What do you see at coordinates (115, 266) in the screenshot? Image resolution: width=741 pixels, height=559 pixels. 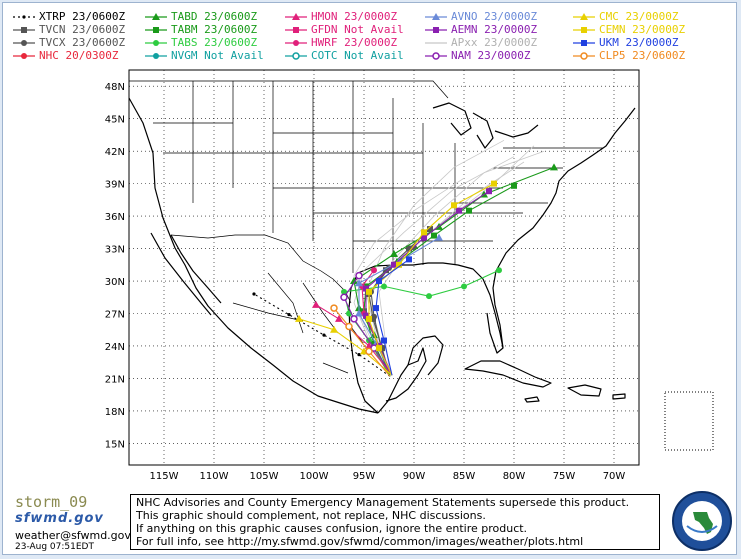 I see `latitude-labels: 48N 45N 42N 39N 36N 33N 30N 27N 24N 21N 18N 15N` at bounding box center [115, 266].